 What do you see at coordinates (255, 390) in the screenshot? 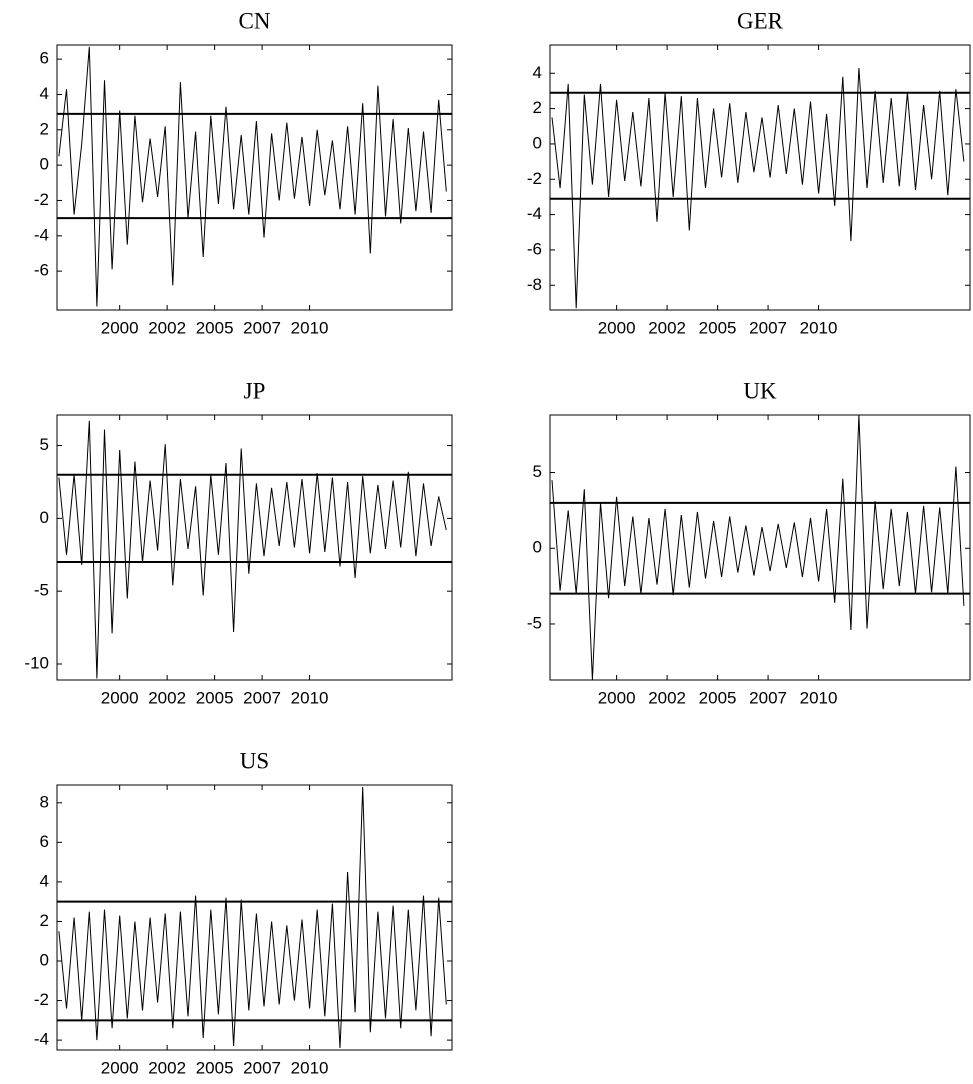
I see `panel-title: JP` at bounding box center [255, 390].